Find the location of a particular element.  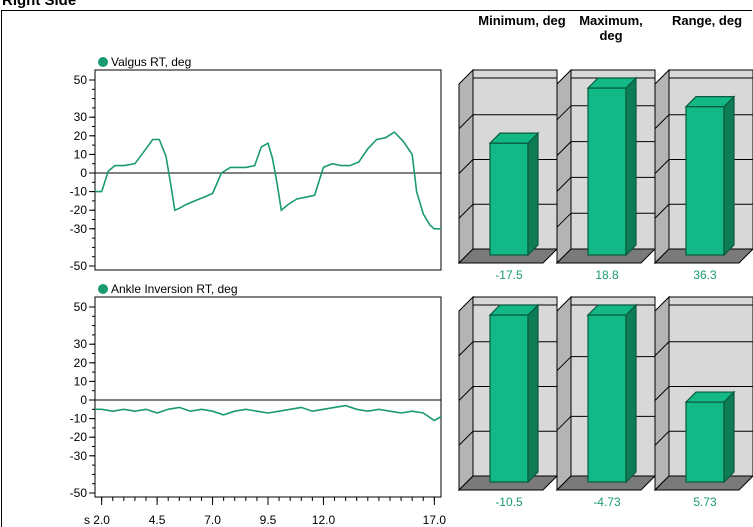

bar-panel: 5.73 is located at coordinates (703, 402).